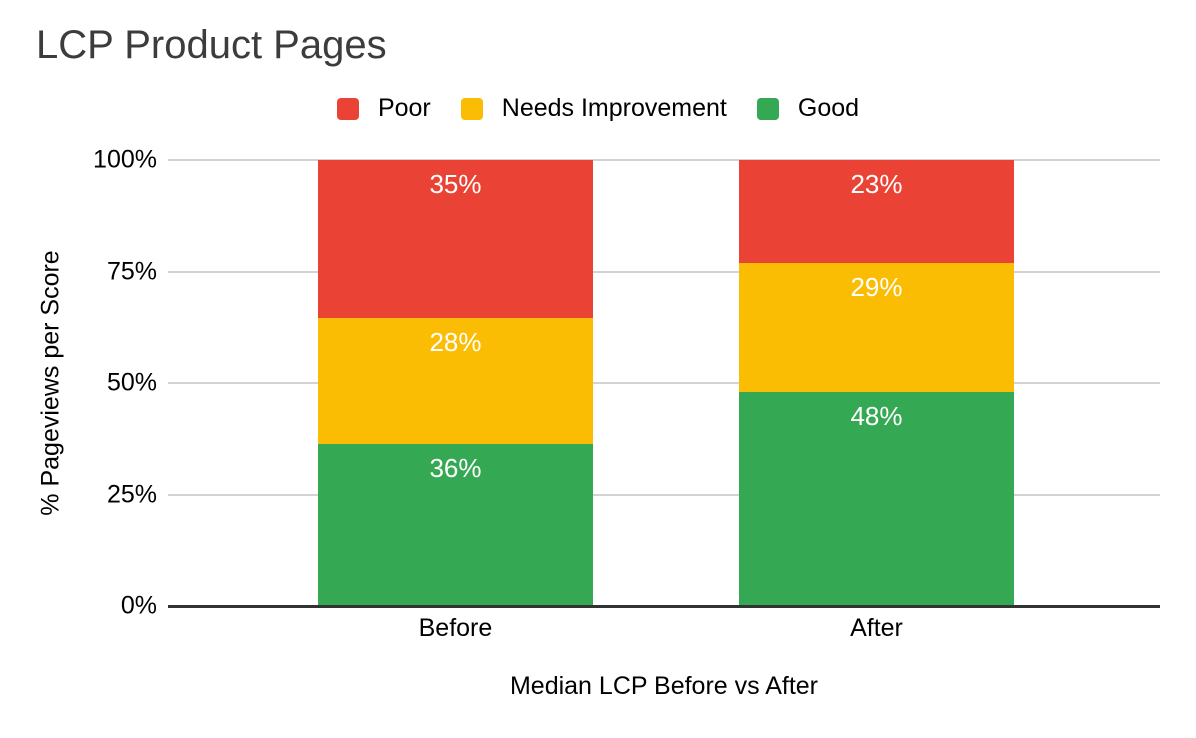 This screenshot has height=738, width=1196. Describe the element at coordinates (828, 108) in the screenshot. I see `legend-label: Good` at that location.